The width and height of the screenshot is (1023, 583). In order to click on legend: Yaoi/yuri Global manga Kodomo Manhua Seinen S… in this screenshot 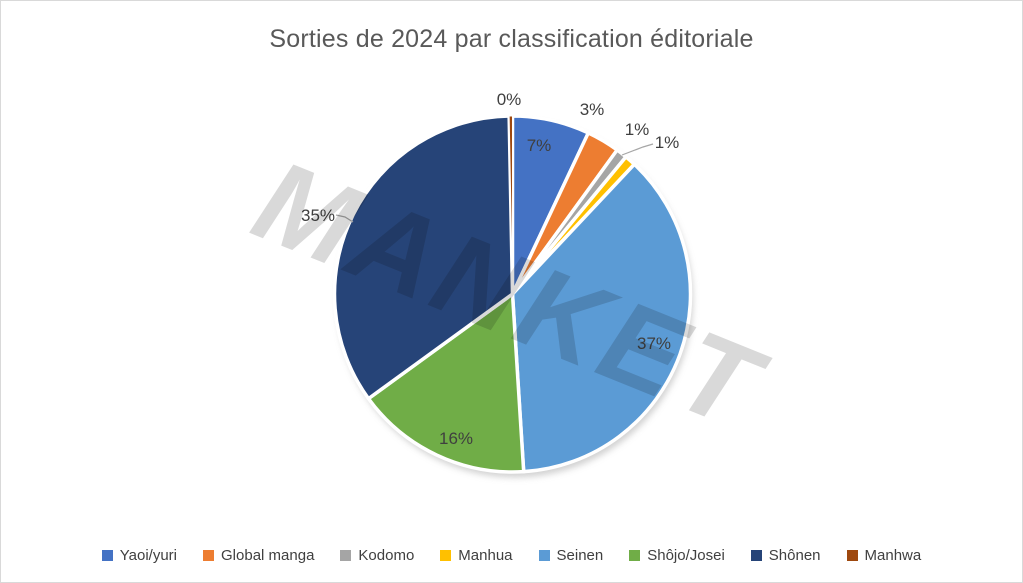, I will do `click(511, 555)`.